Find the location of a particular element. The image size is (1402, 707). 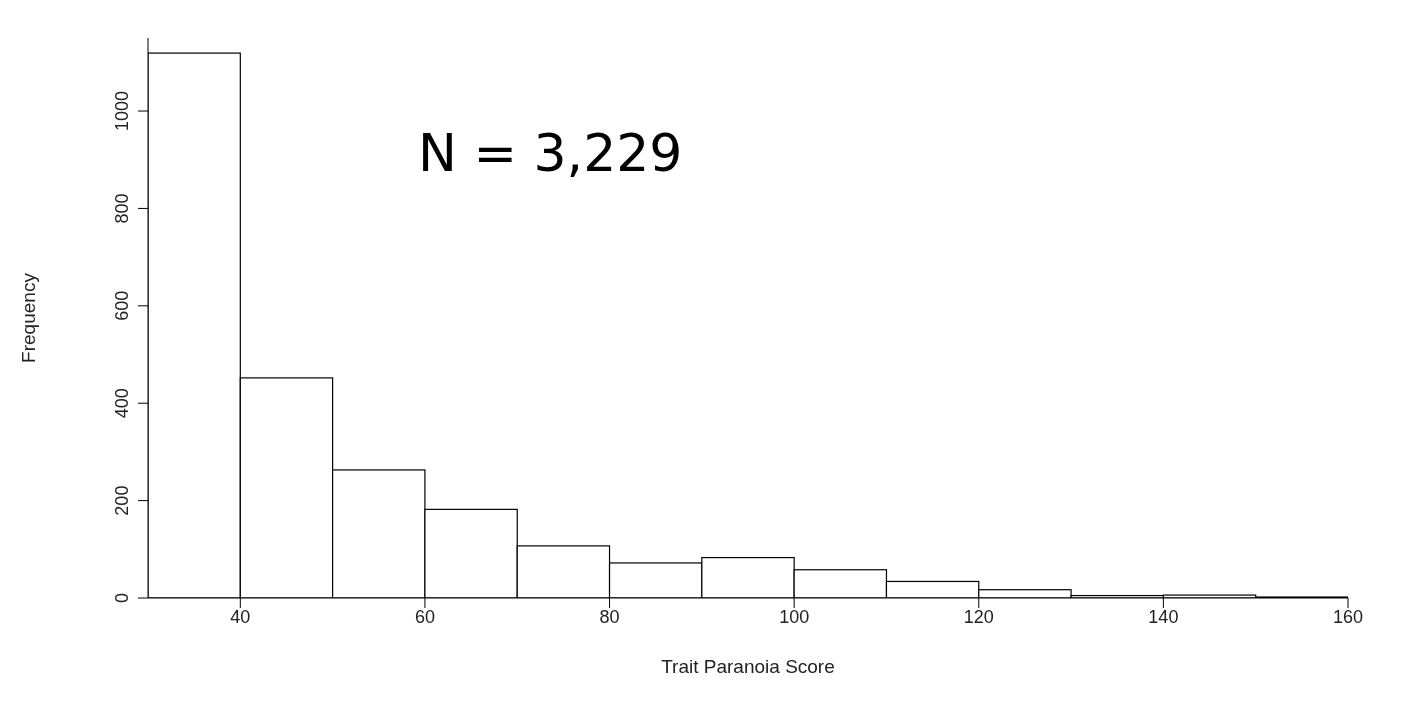

annotation: N = 3,229 is located at coordinates (550, 153).